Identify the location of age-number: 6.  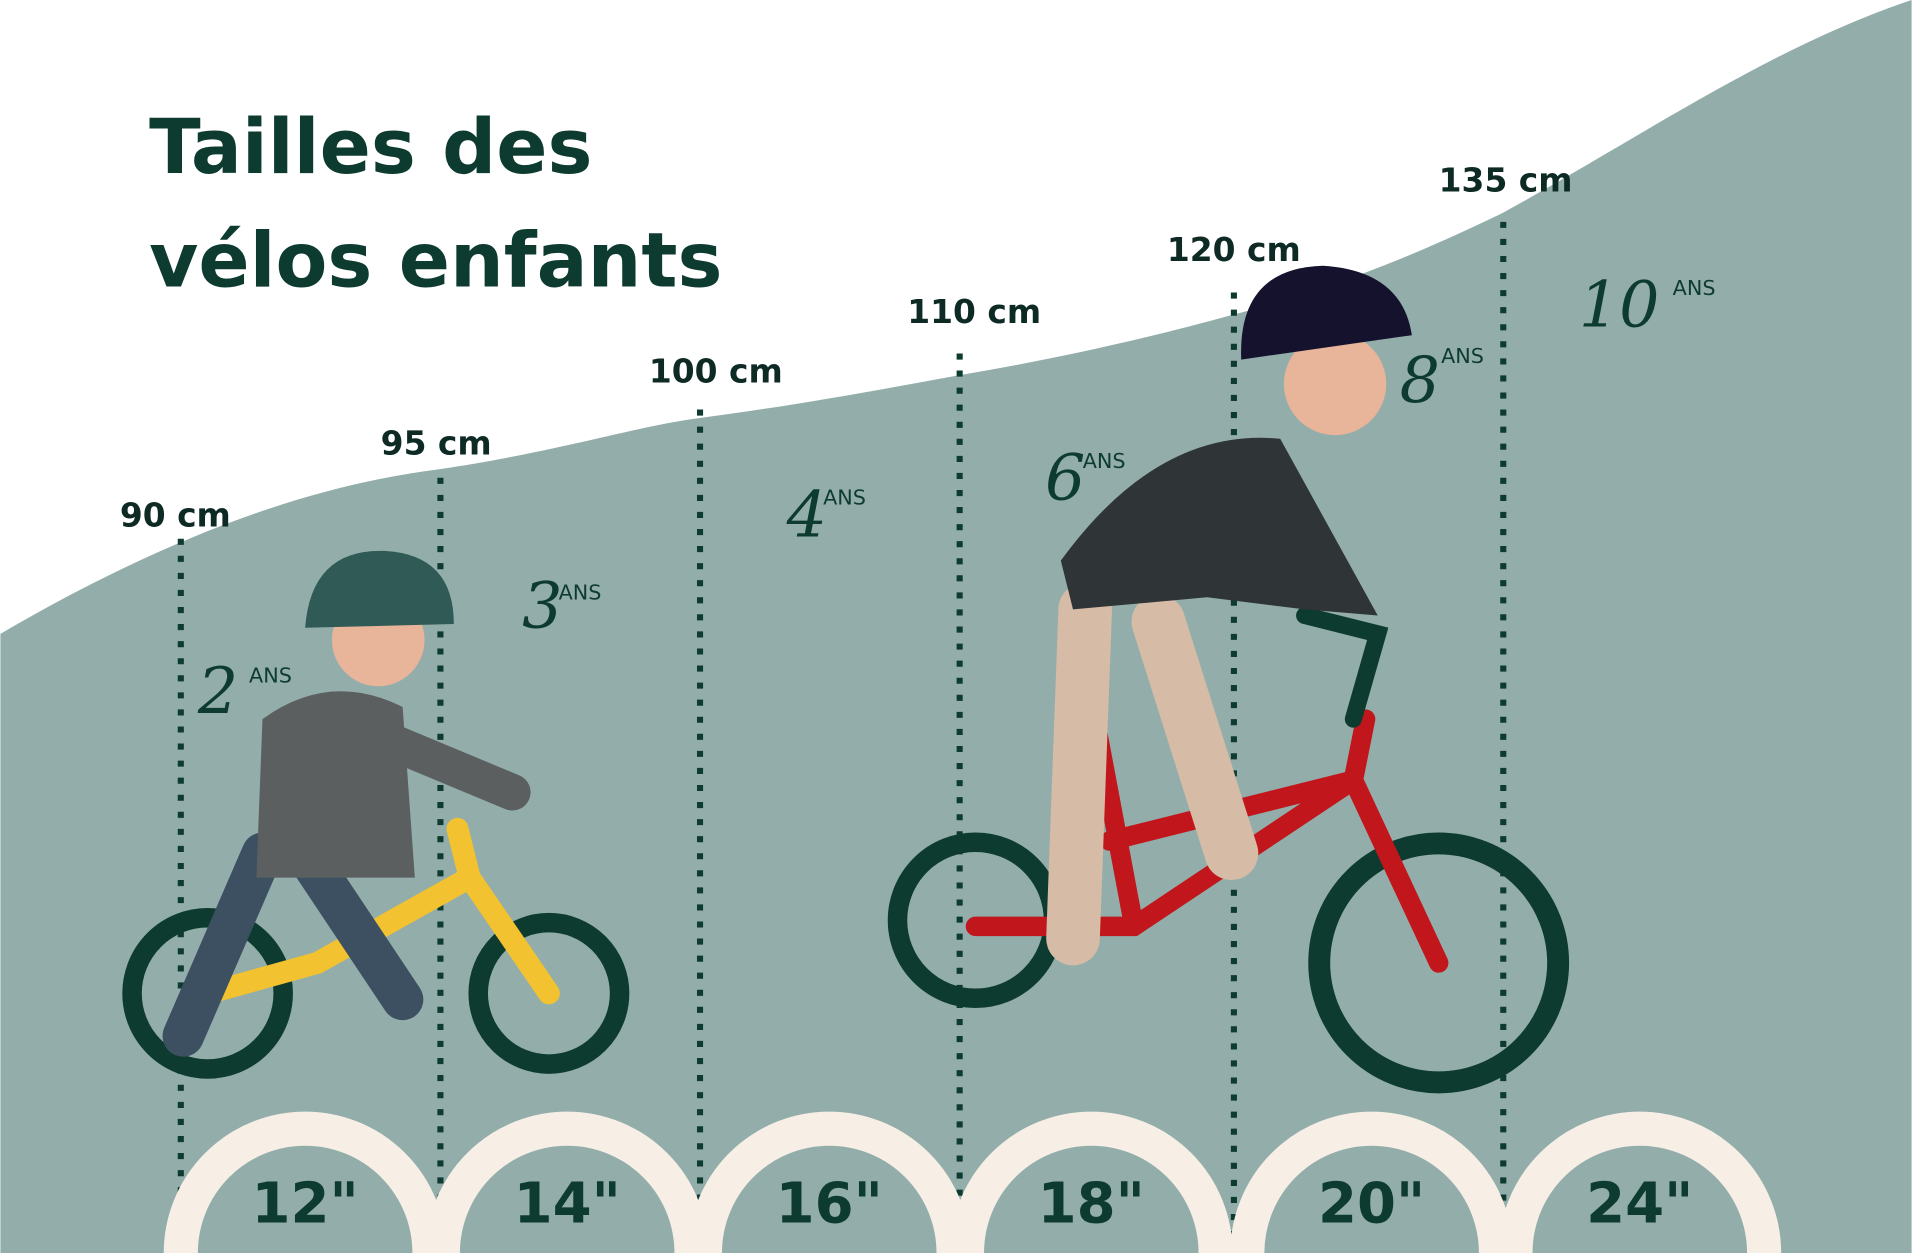
(1065, 478).